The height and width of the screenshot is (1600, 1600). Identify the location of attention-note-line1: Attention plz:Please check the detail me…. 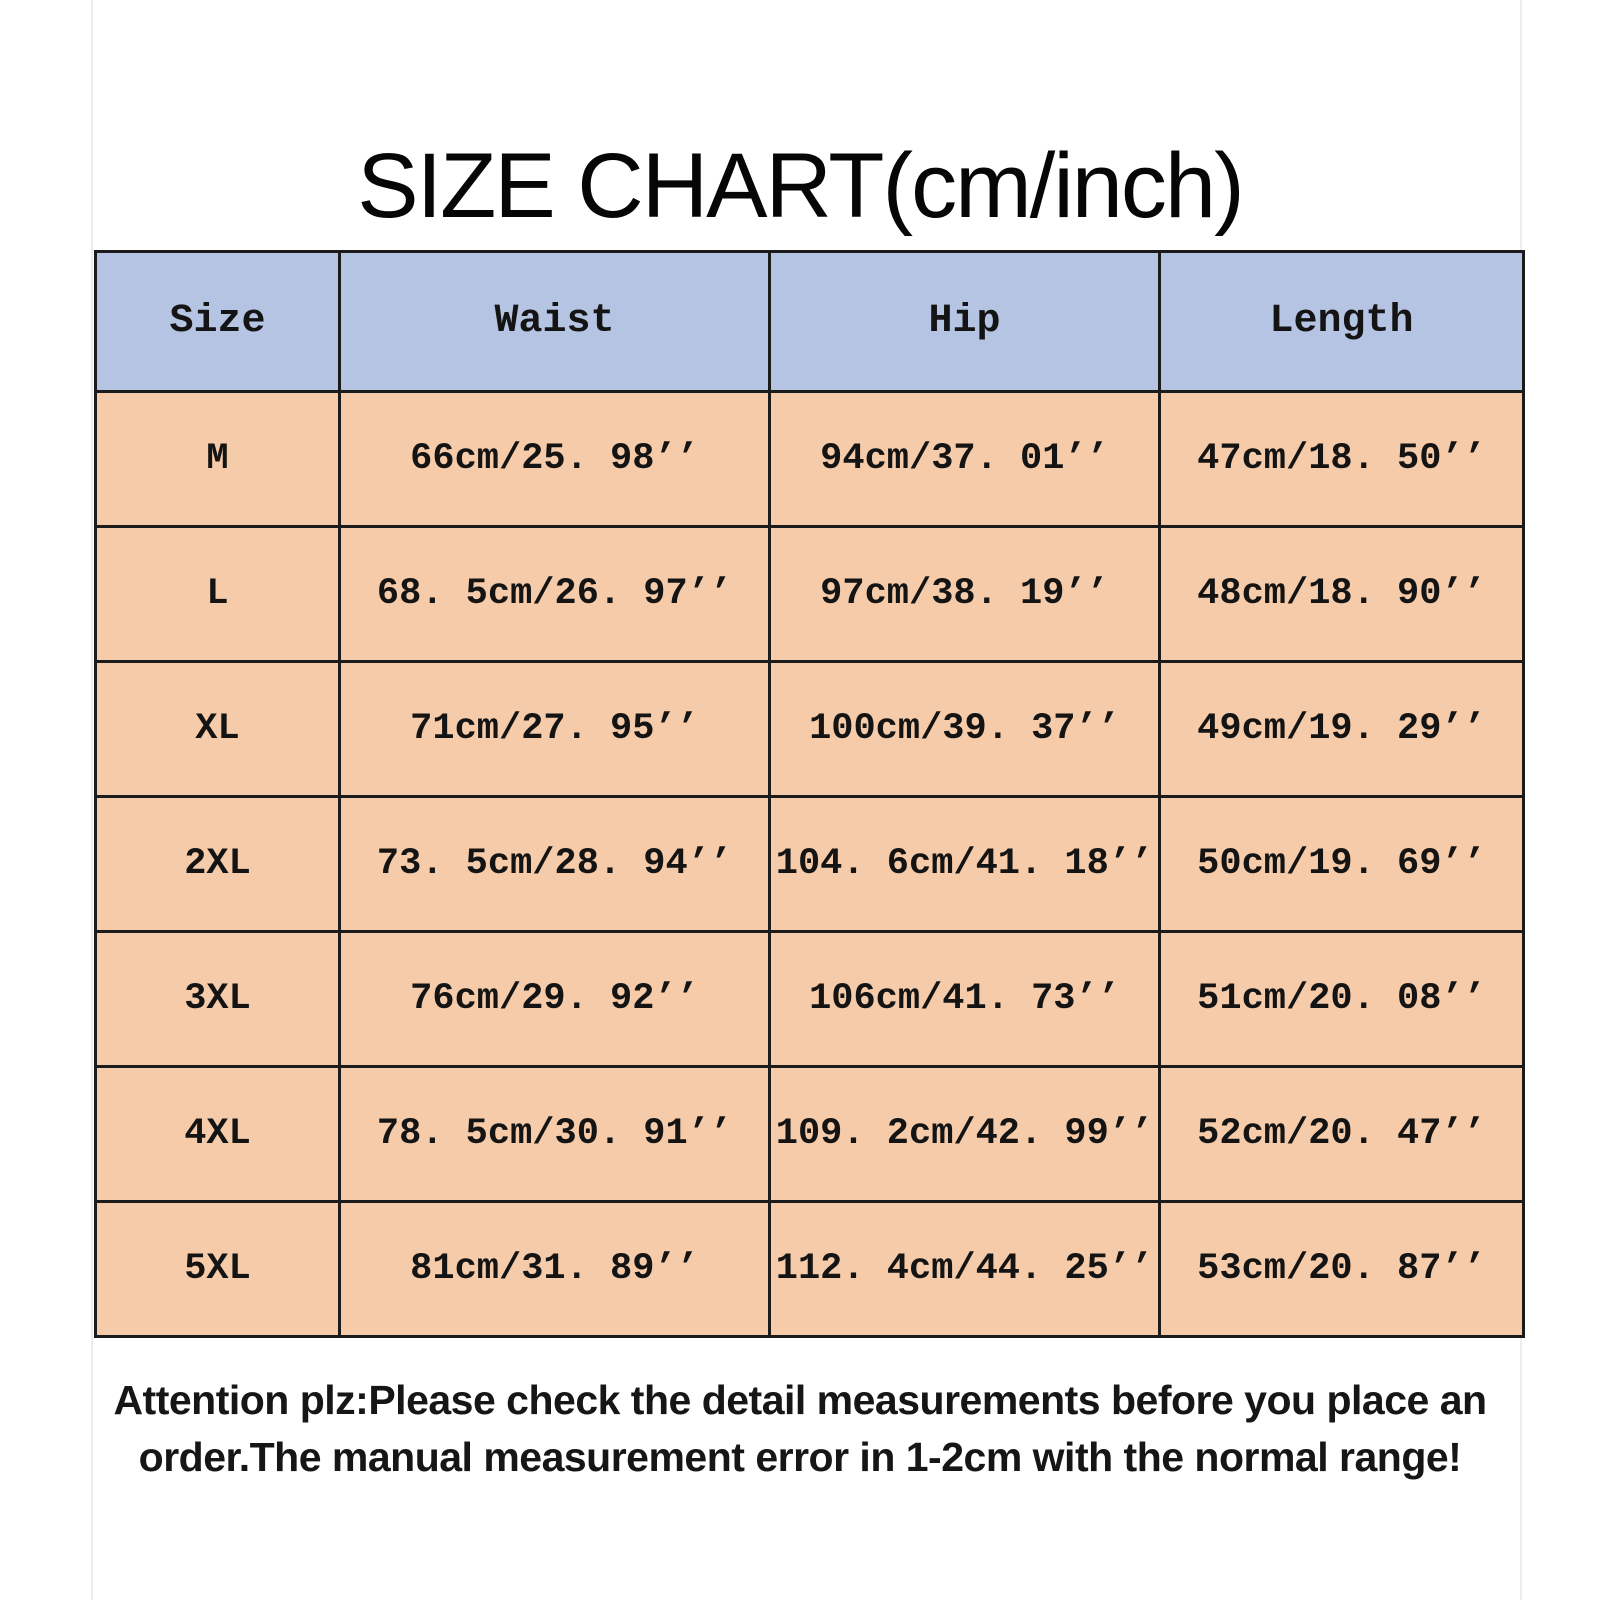
(800, 1400).